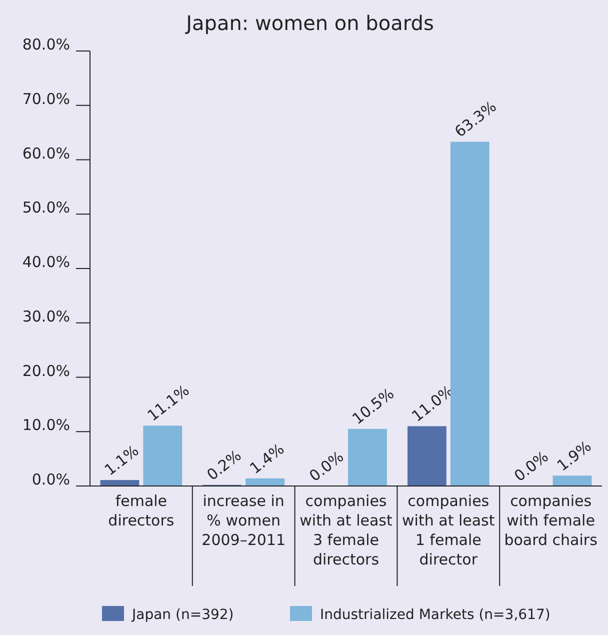 The height and width of the screenshot is (635, 608). I want to click on y-tick-label: 30.0%, so click(46, 316).